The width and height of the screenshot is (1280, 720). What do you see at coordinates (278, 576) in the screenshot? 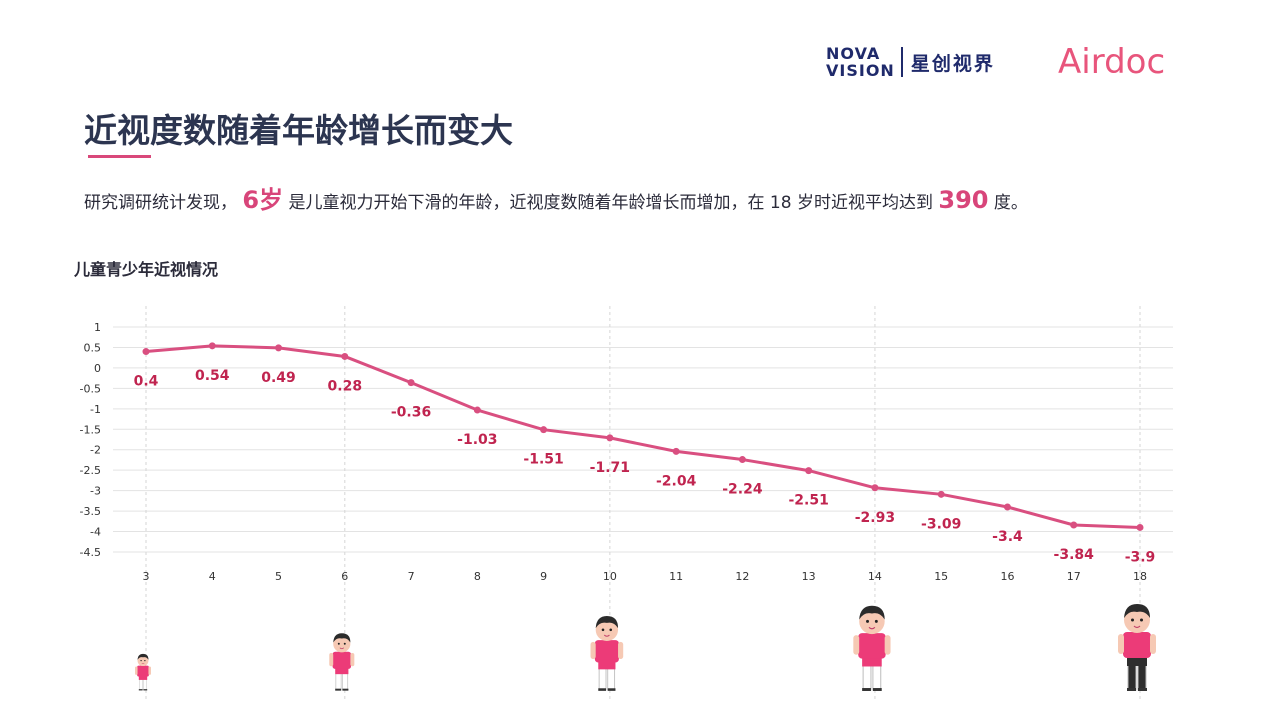
I see `x-tick-label: 5` at bounding box center [278, 576].